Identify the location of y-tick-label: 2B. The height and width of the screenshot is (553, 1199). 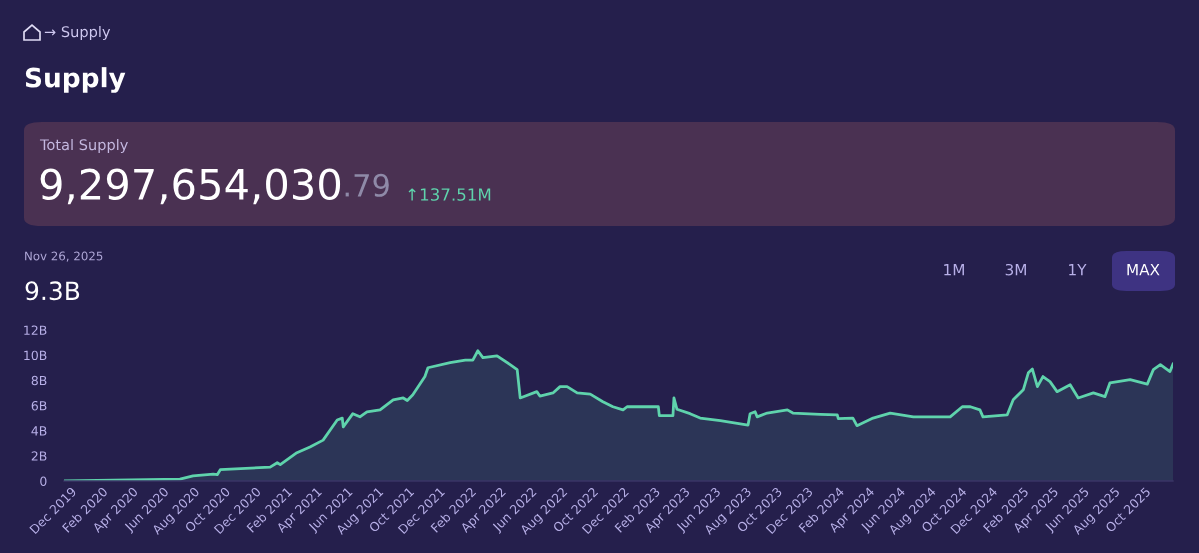
(39, 456).